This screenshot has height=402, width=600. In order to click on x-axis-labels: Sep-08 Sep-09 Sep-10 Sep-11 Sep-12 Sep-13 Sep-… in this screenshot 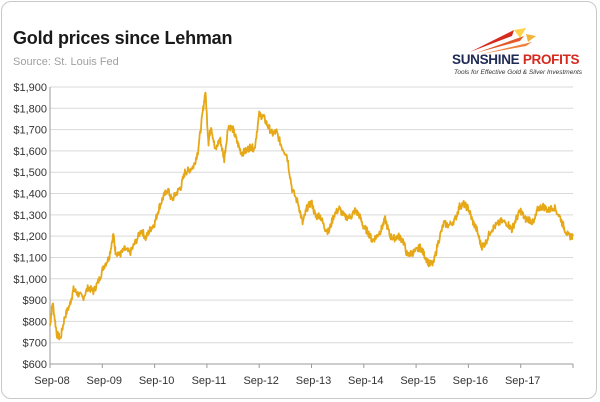, I will do `click(287, 381)`.